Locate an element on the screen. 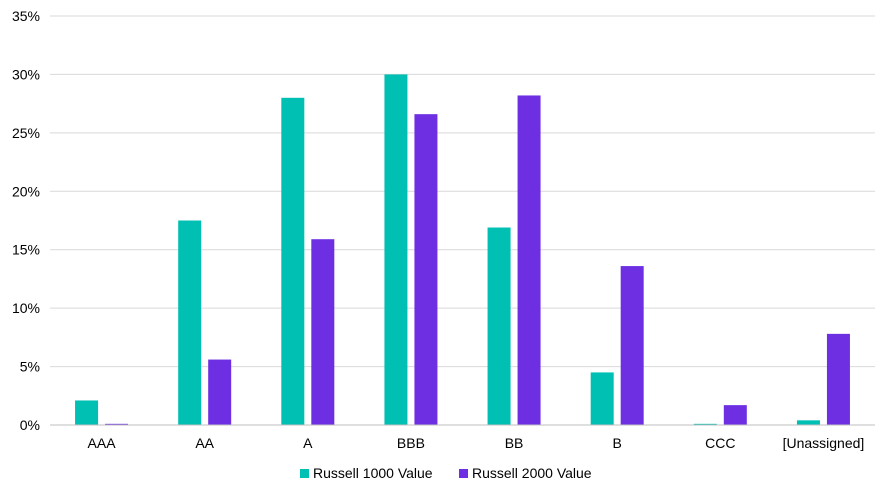  y-tick-label: 35% is located at coordinates (26, 16).